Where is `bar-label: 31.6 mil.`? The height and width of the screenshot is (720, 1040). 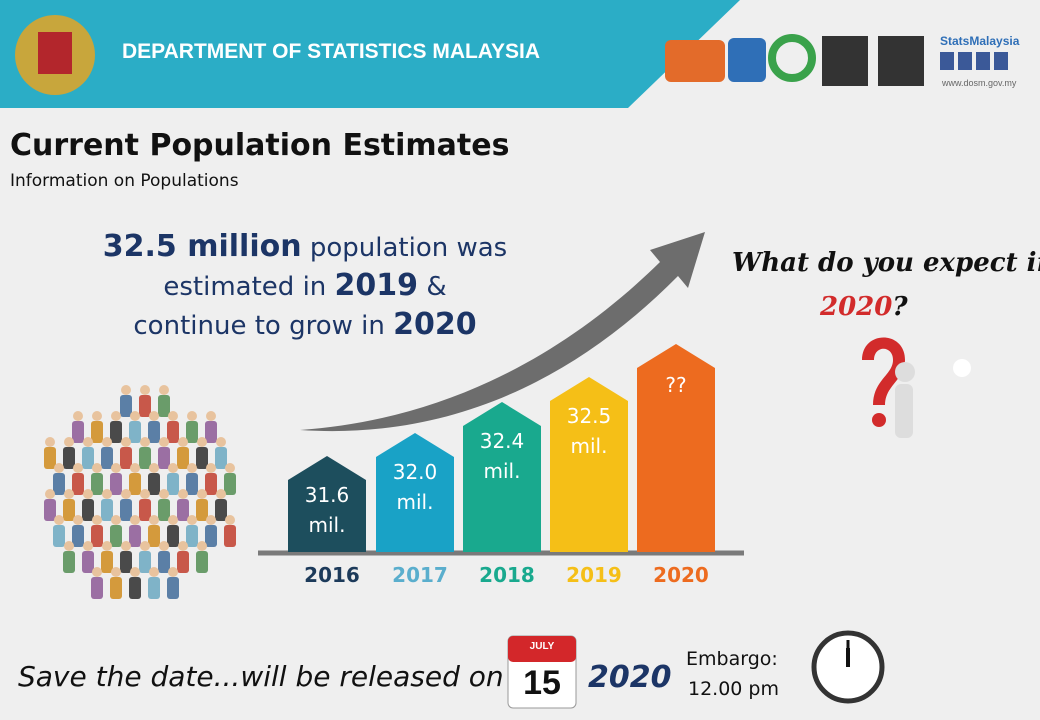
bar-label: 31.6 mil. is located at coordinates (327, 510).